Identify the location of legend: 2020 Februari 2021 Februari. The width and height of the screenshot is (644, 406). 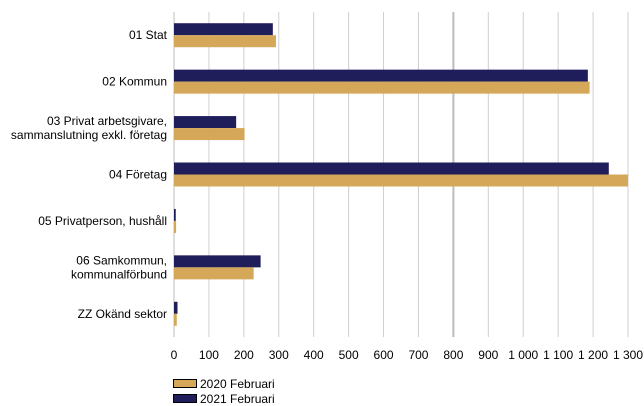
(224, 391).